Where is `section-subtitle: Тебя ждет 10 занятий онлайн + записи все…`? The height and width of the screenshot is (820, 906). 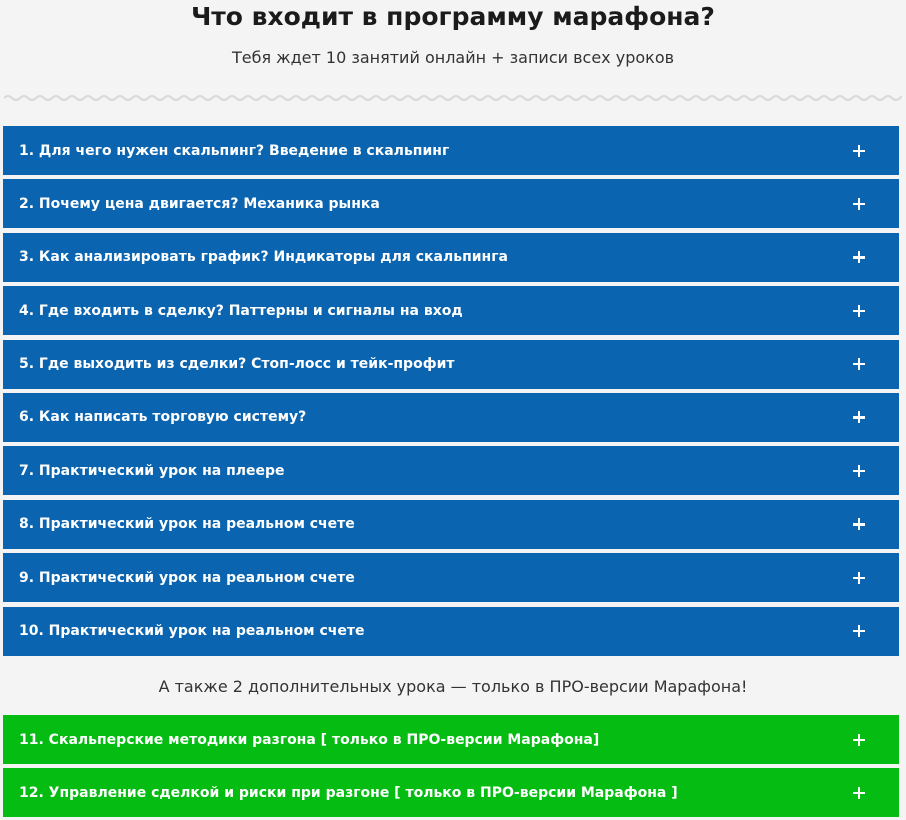 section-subtitle: Тебя ждет 10 занятий онлайн + записи все… is located at coordinates (453, 57).